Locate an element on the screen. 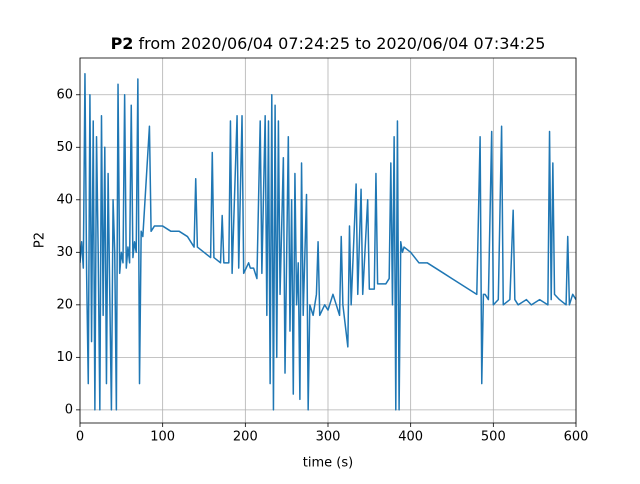  x-tick-label: 100 is located at coordinates (162, 437).